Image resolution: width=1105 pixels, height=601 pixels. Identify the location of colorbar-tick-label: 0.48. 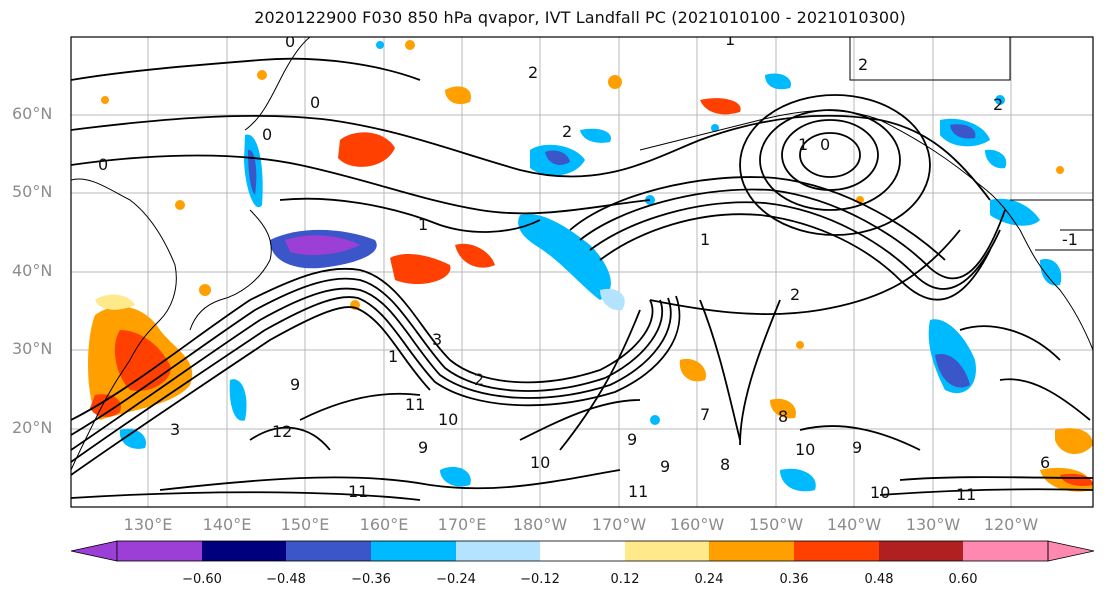
(879, 579).